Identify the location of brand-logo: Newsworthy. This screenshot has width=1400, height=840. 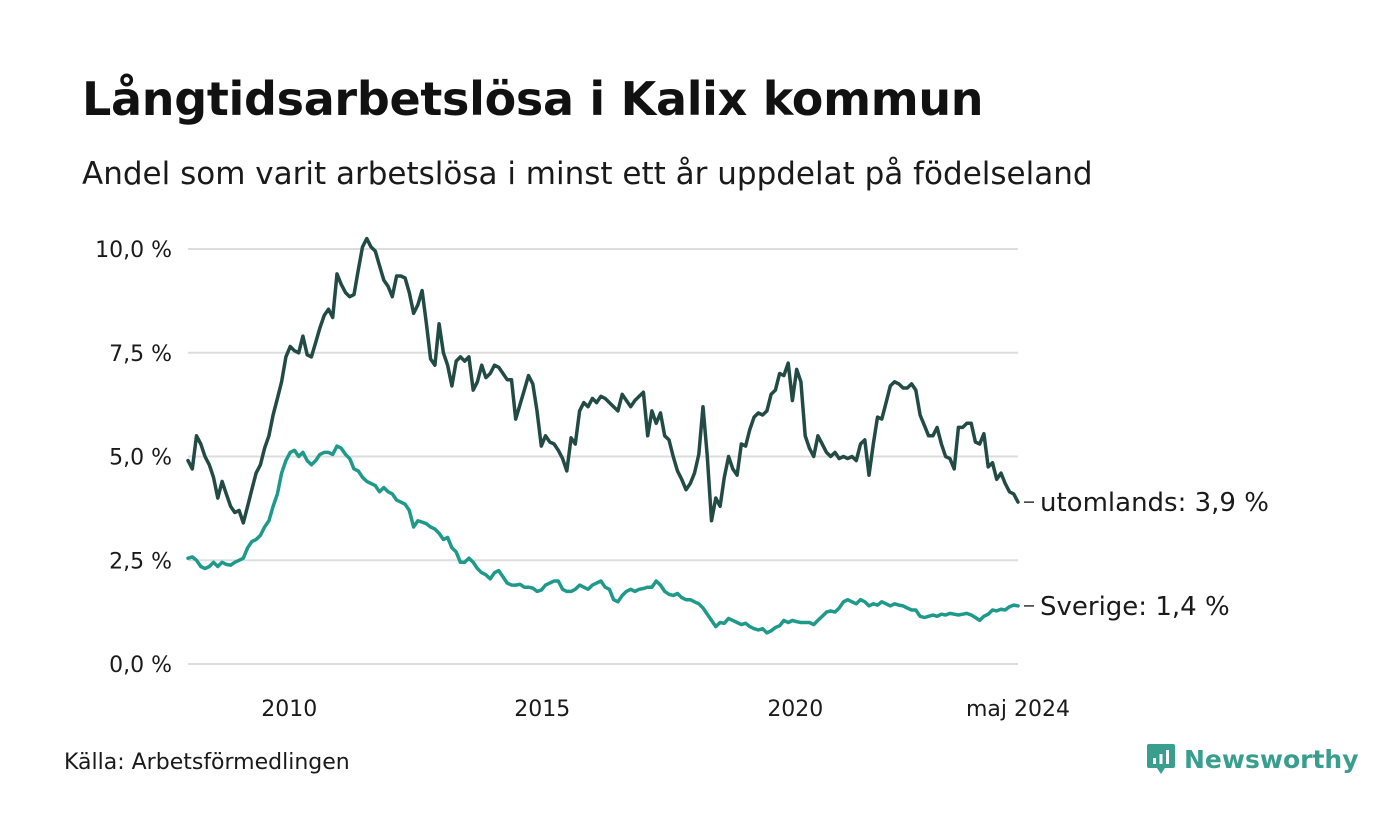
(1252, 759).